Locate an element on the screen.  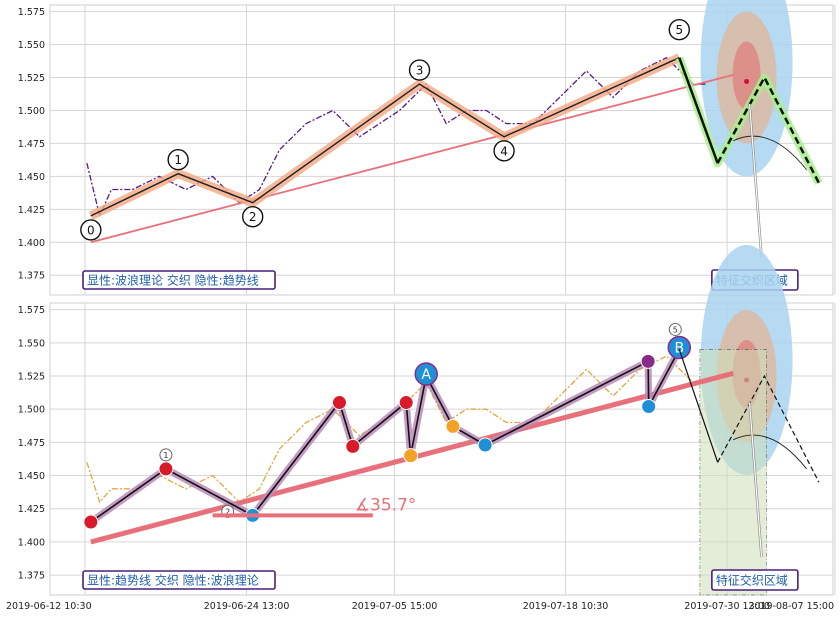
top-wave-label: 3 is located at coordinates (420, 71).